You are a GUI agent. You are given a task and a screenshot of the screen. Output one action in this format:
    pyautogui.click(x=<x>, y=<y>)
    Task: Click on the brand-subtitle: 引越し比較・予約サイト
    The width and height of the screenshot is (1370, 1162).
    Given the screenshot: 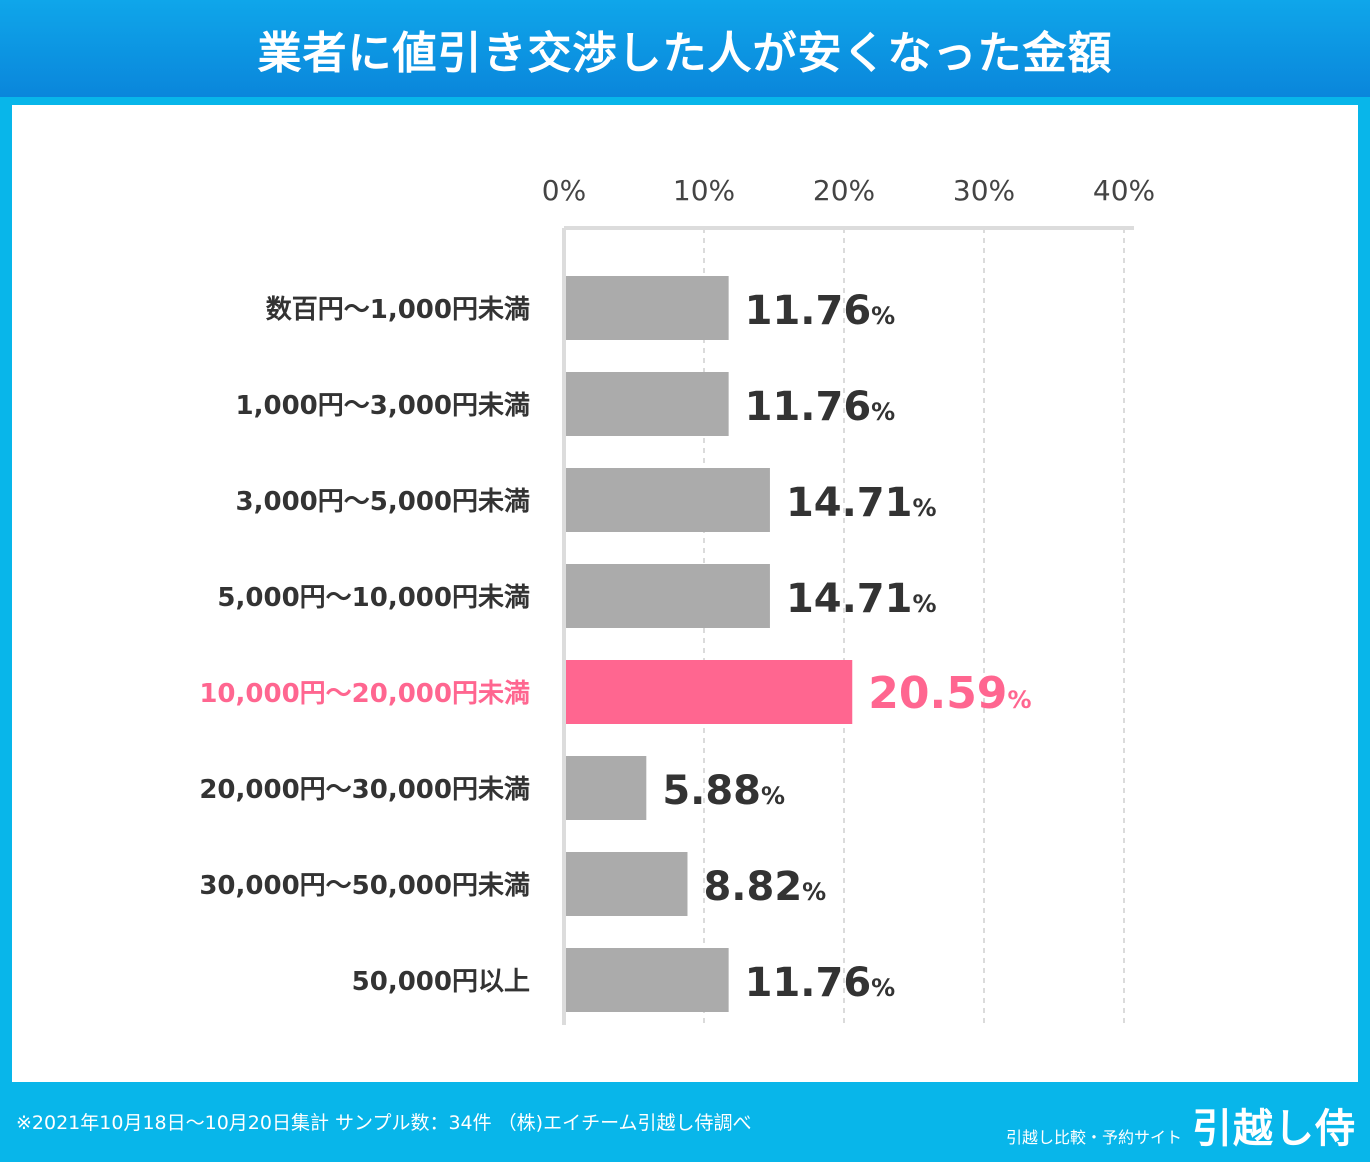 What is the action you would take?
    pyautogui.click(x=1093, y=1137)
    